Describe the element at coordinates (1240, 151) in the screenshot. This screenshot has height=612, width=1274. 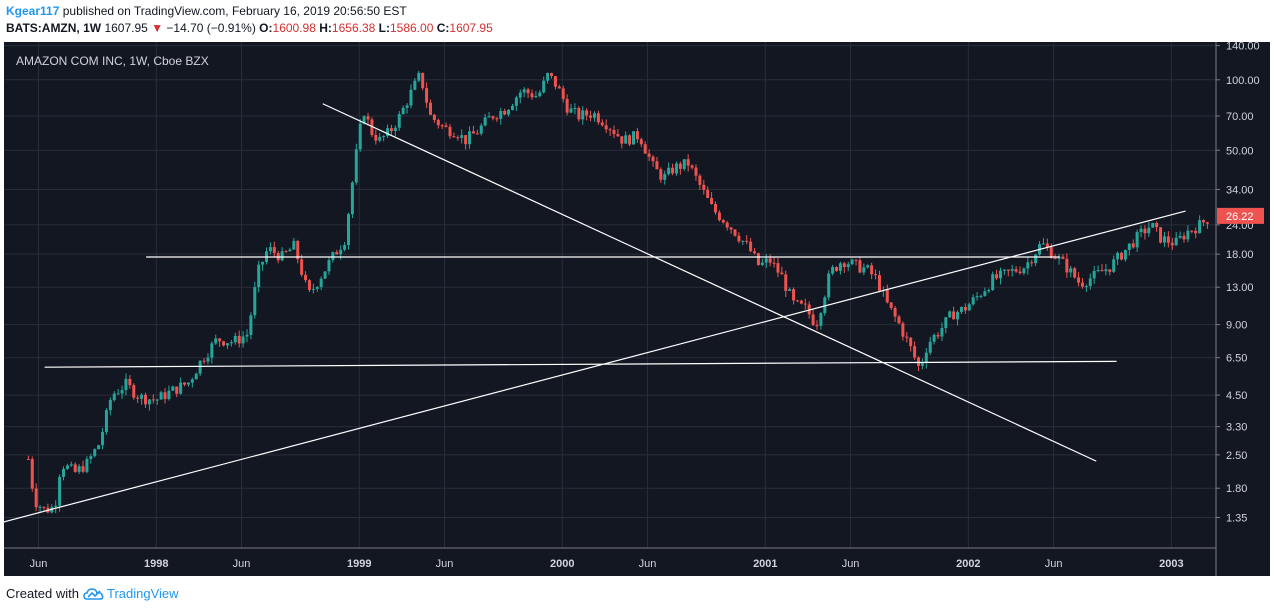
I see `y-tick-label: 50.00` at that location.